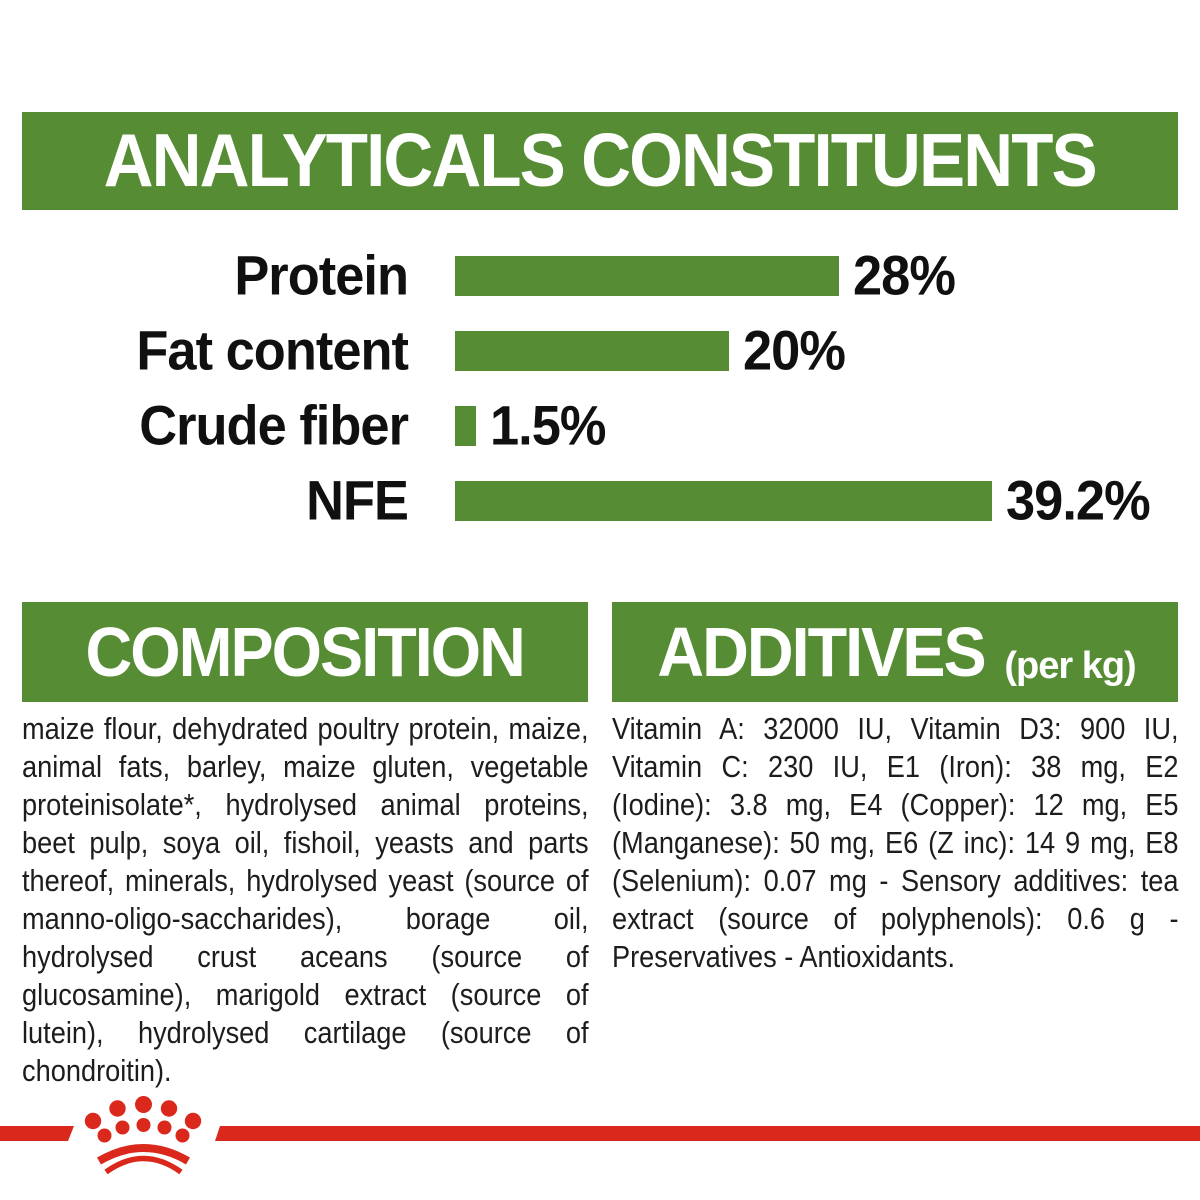 This screenshot has width=1200, height=1200. I want to click on chart-row-protein: Protein 28%, so click(479, 276).